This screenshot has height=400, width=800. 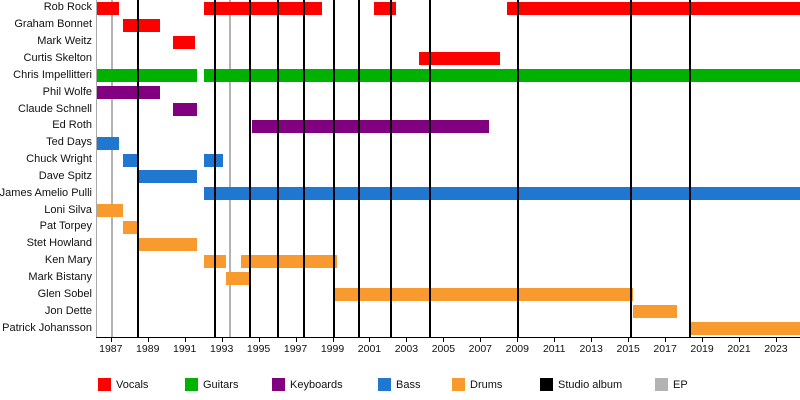 What do you see at coordinates (47, 327) in the screenshot?
I see `row-label-patrick-johansson: Patrick Johansson` at bounding box center [47, 327].